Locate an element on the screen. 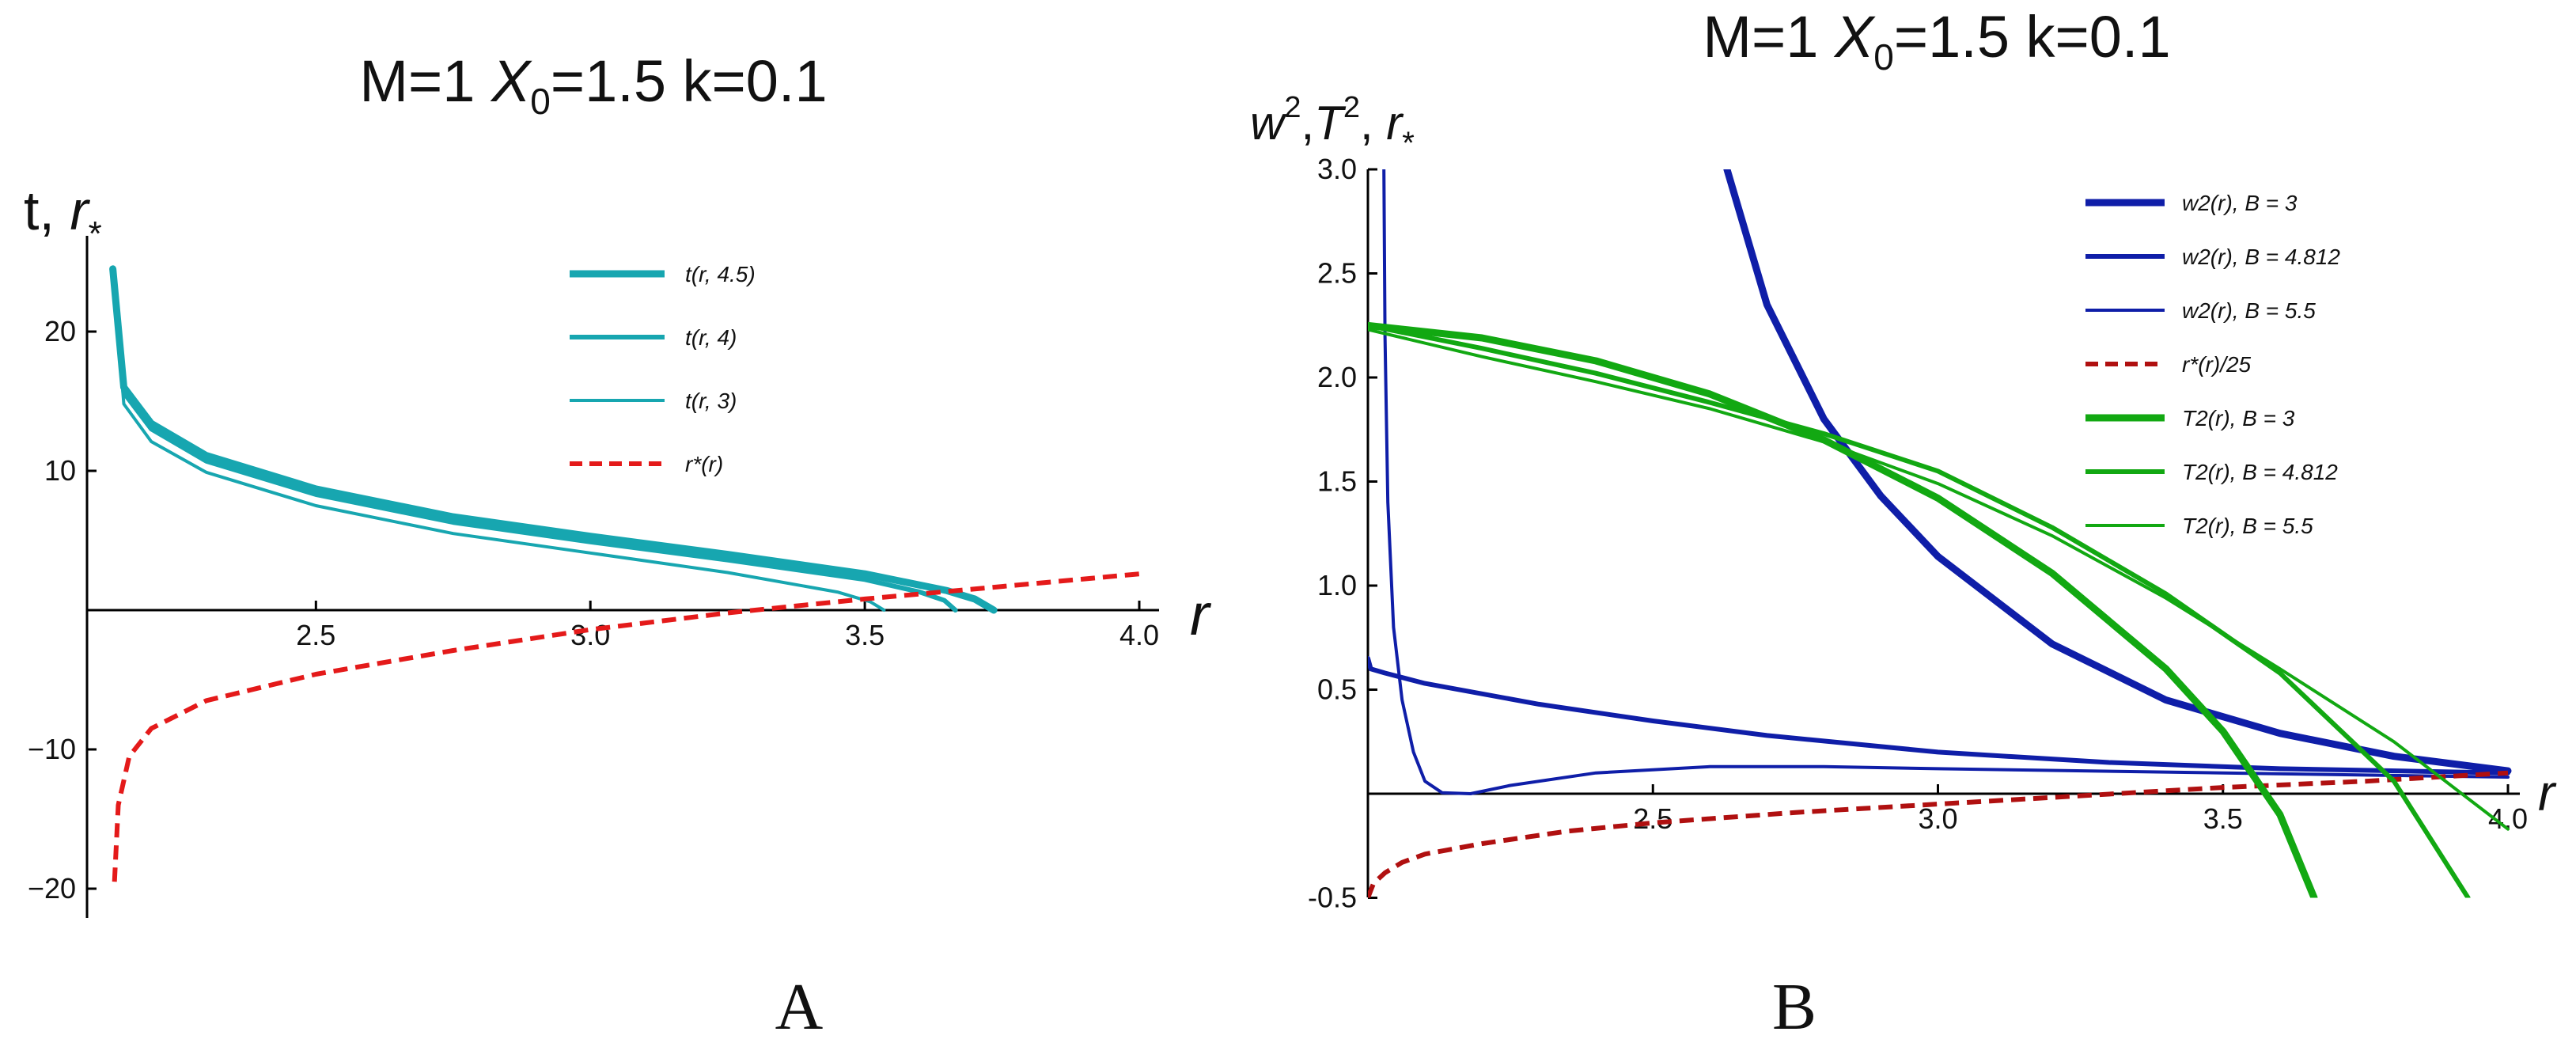 Image resolution: width=2576 pixels, height=1043 pixels. panel-b-y-tick-label: -0.5 is located at coordinates (1332, 898).